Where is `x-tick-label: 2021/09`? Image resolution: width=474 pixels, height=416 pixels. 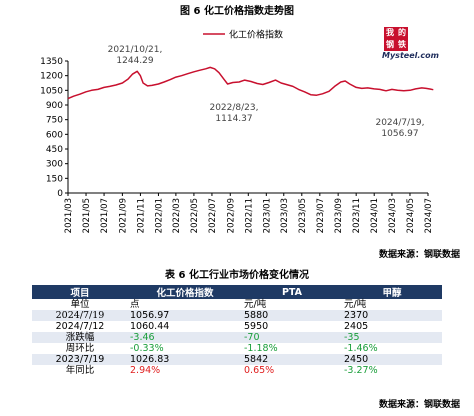 x-tick-label: 2021/09 is located at coordinates (123, 215).